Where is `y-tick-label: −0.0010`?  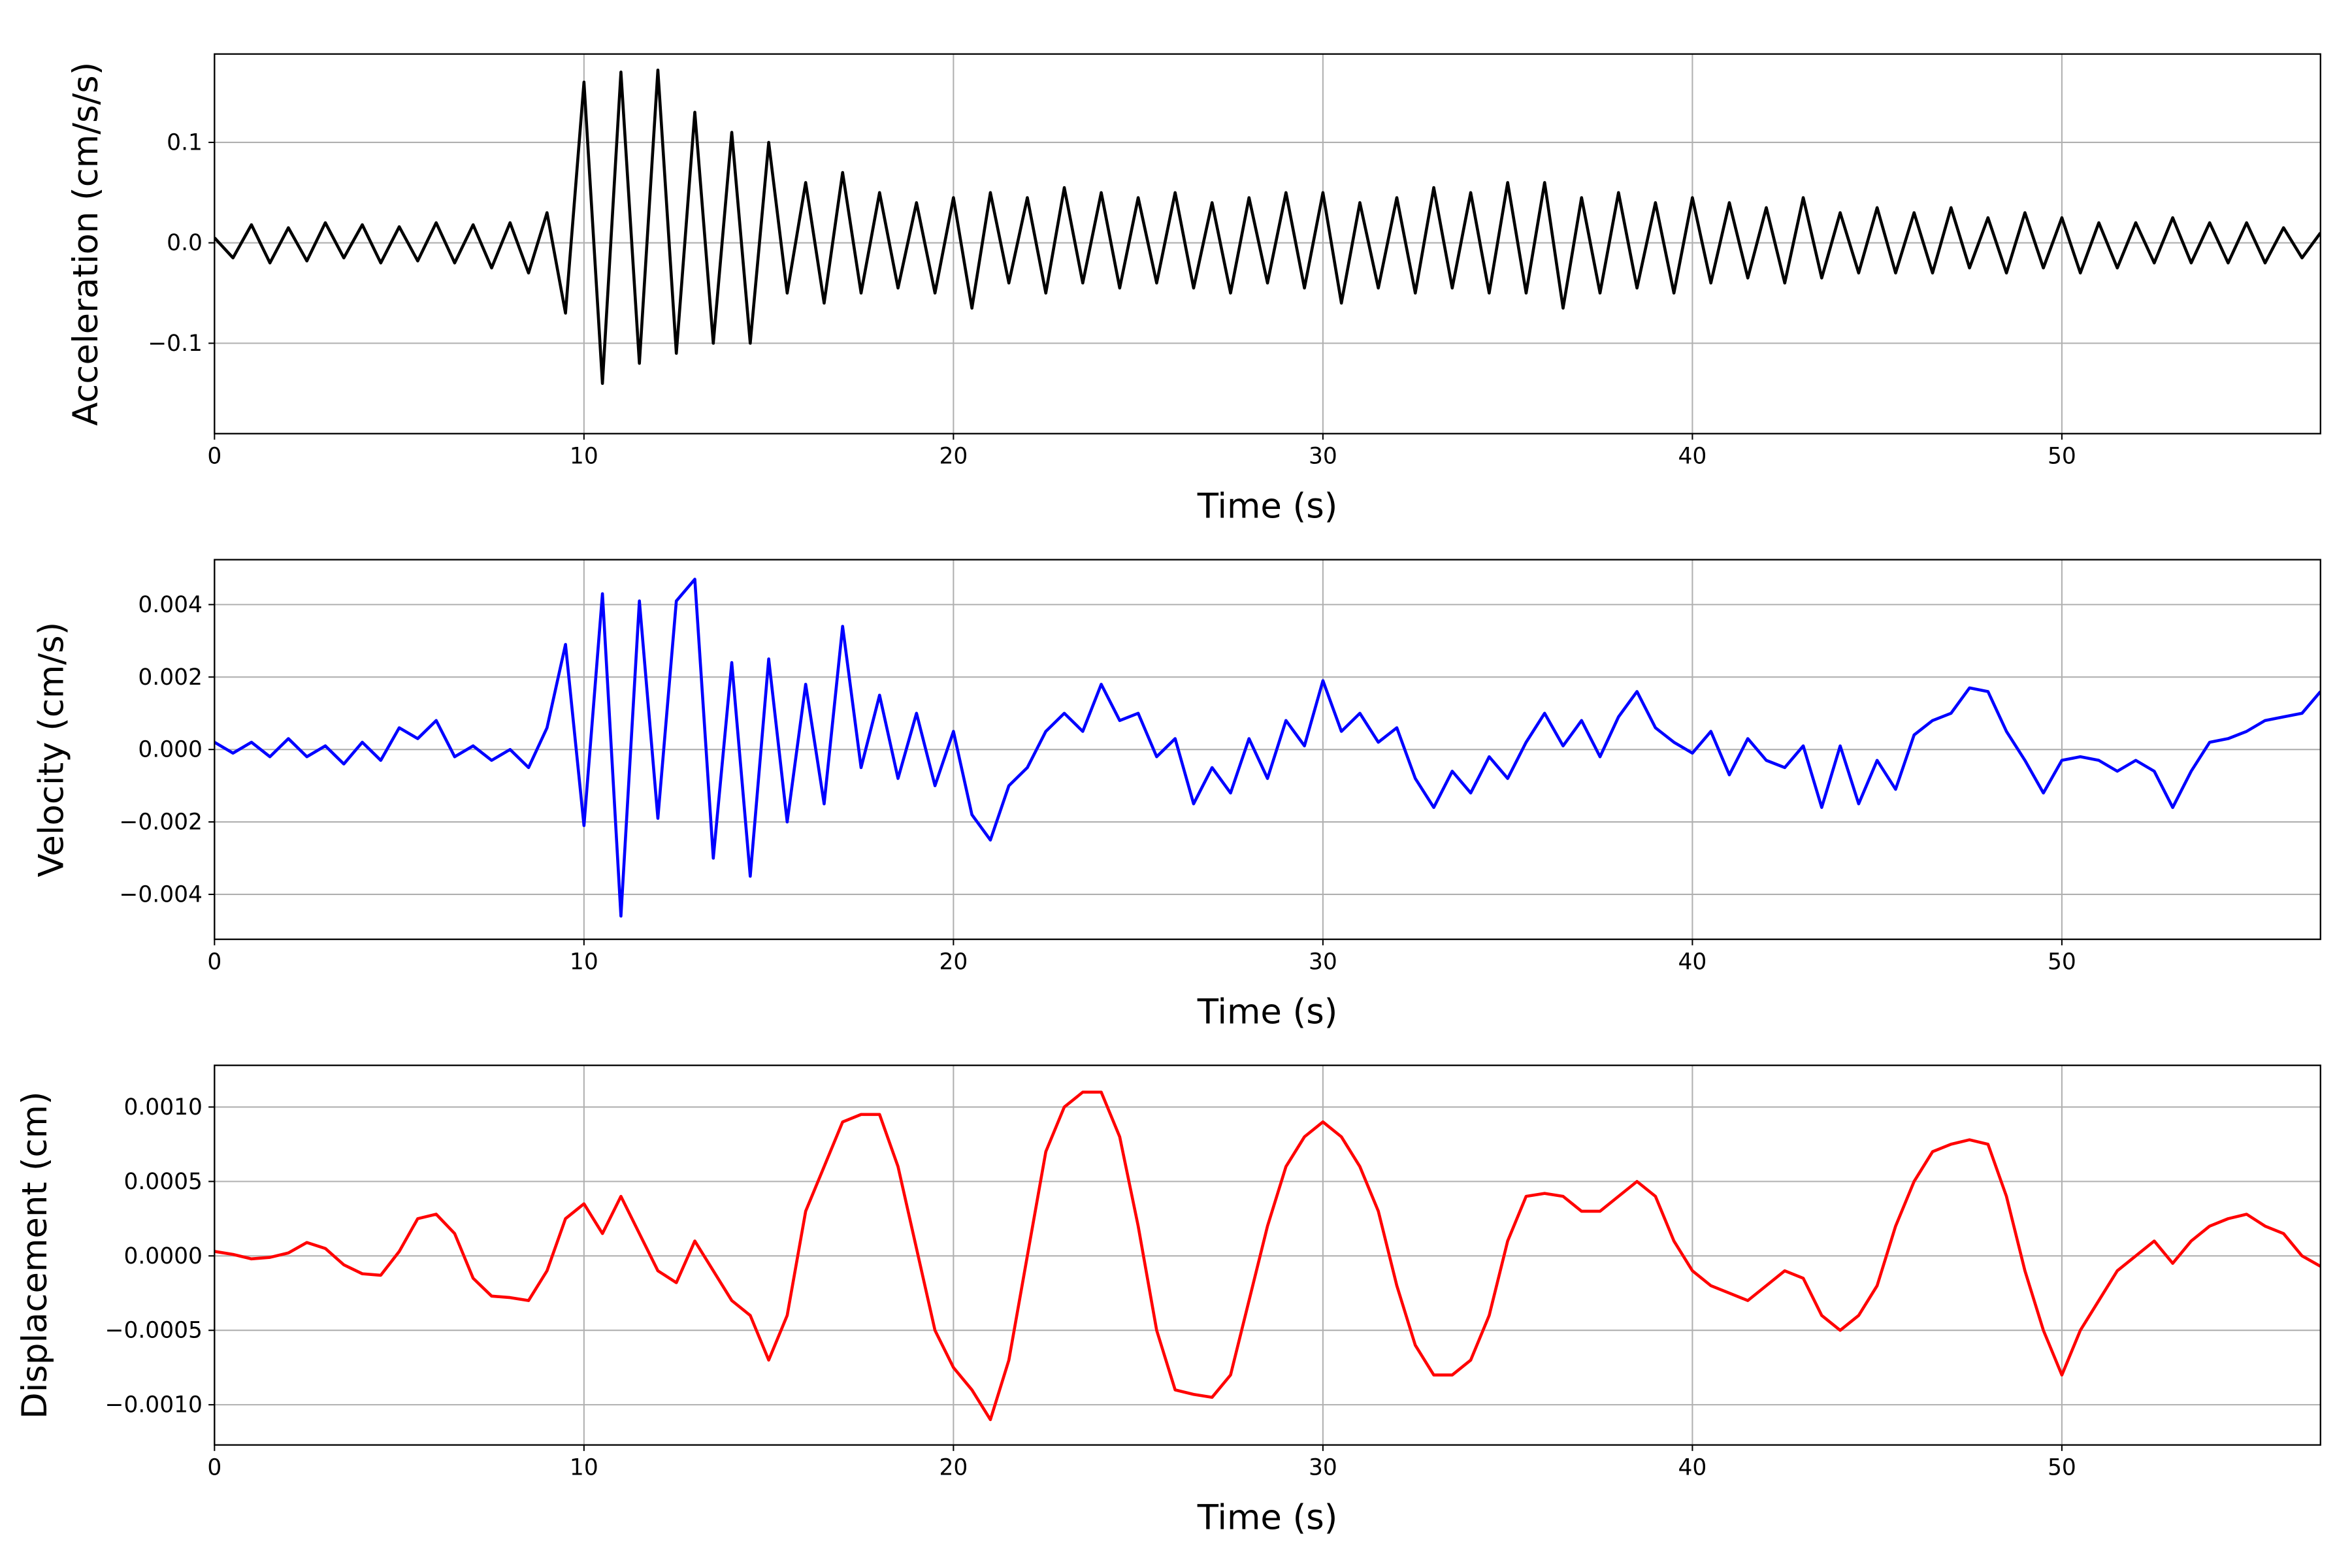
y-tick-label: −0.0010 is located at coordinates (154, 1405).